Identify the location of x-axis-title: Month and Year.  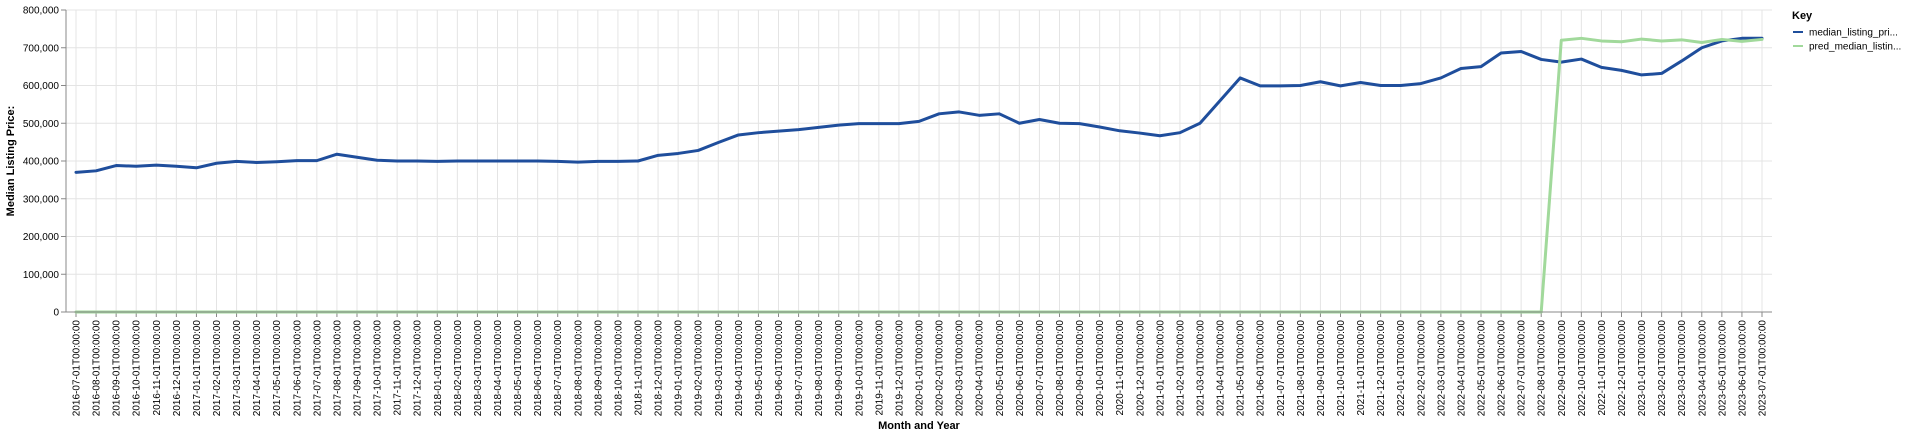
(919, 426).